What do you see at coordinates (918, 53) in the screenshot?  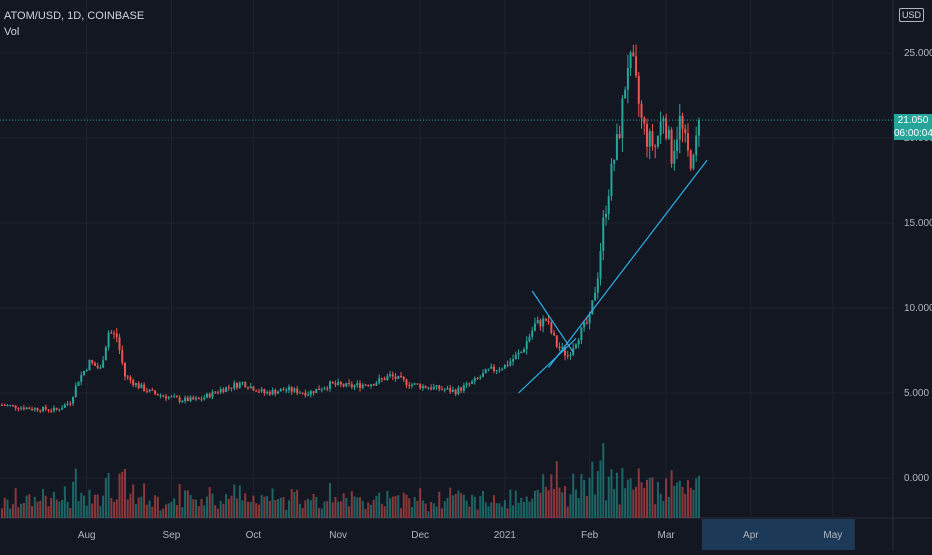 I see `y-tick-label: 25.000` at bounding box center [918, 53].